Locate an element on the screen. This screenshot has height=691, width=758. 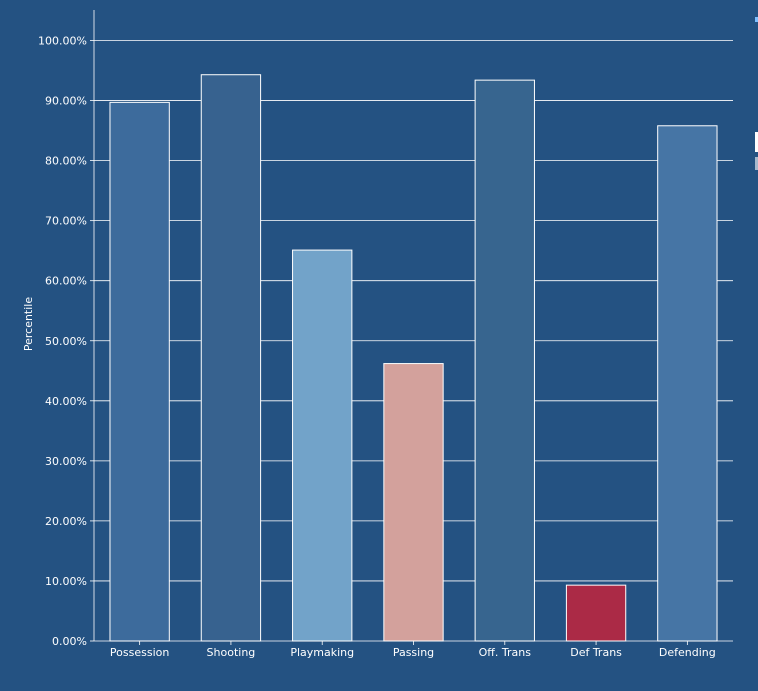
y-tick-label: 10.00% is located at coordinates (66, 581).